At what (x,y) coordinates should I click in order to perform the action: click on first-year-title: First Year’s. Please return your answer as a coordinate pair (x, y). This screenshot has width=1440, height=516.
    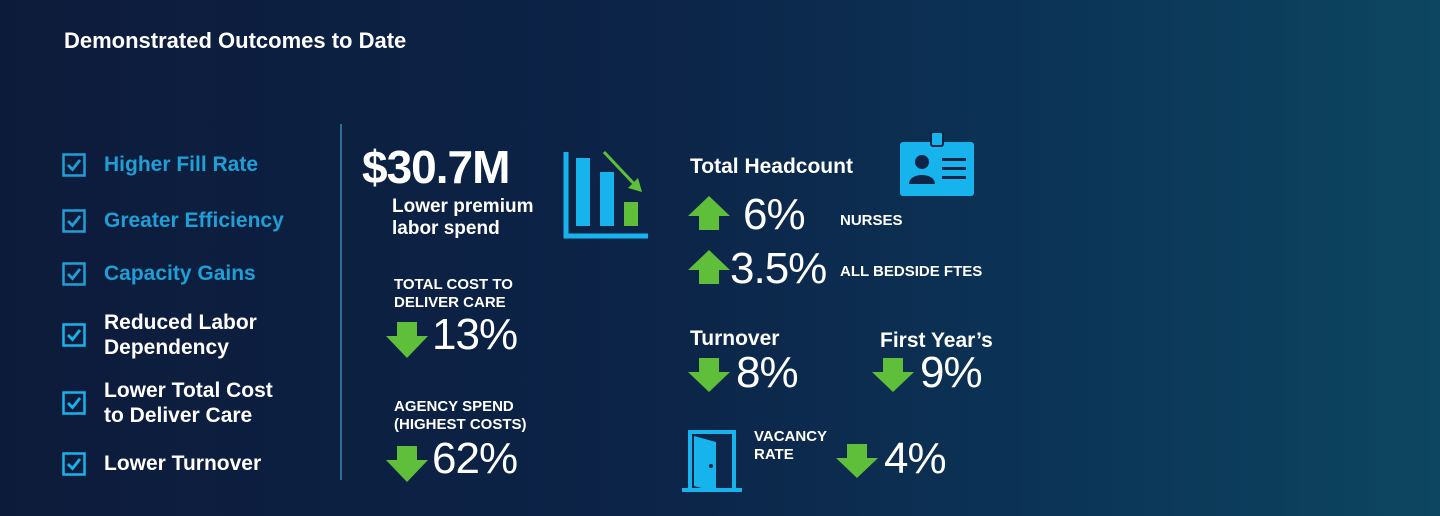
    Looking at the image, I should click on (936, 340).